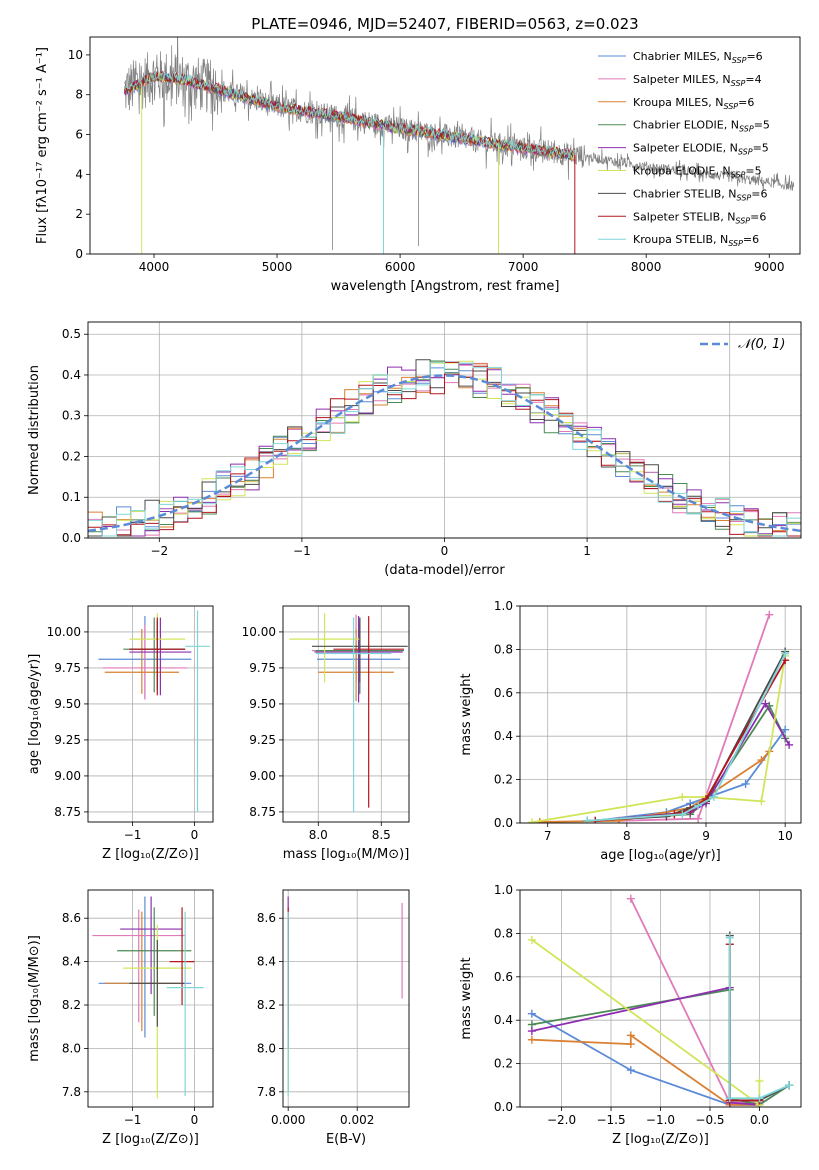  I want to click on y-tick-label-1: 9.00, so click(262, 776).